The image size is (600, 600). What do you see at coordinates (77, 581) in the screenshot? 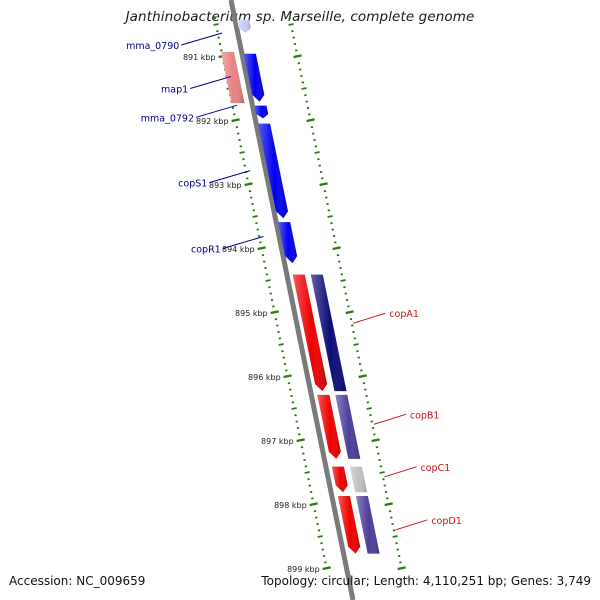
I see `accession-text: Accession: NC_009659` at bounding box center [77, 581].